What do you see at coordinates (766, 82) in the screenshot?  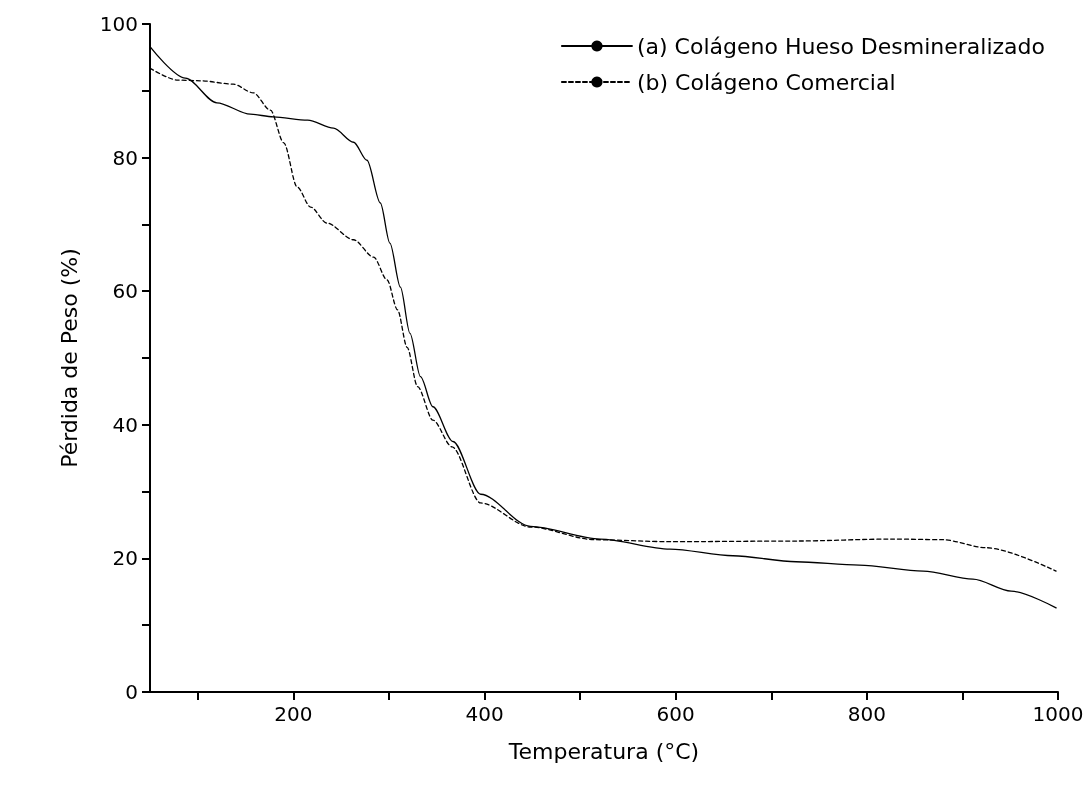 I see `legend-label: (b) Colágeno Comercial` at bounding box center [766, 82].